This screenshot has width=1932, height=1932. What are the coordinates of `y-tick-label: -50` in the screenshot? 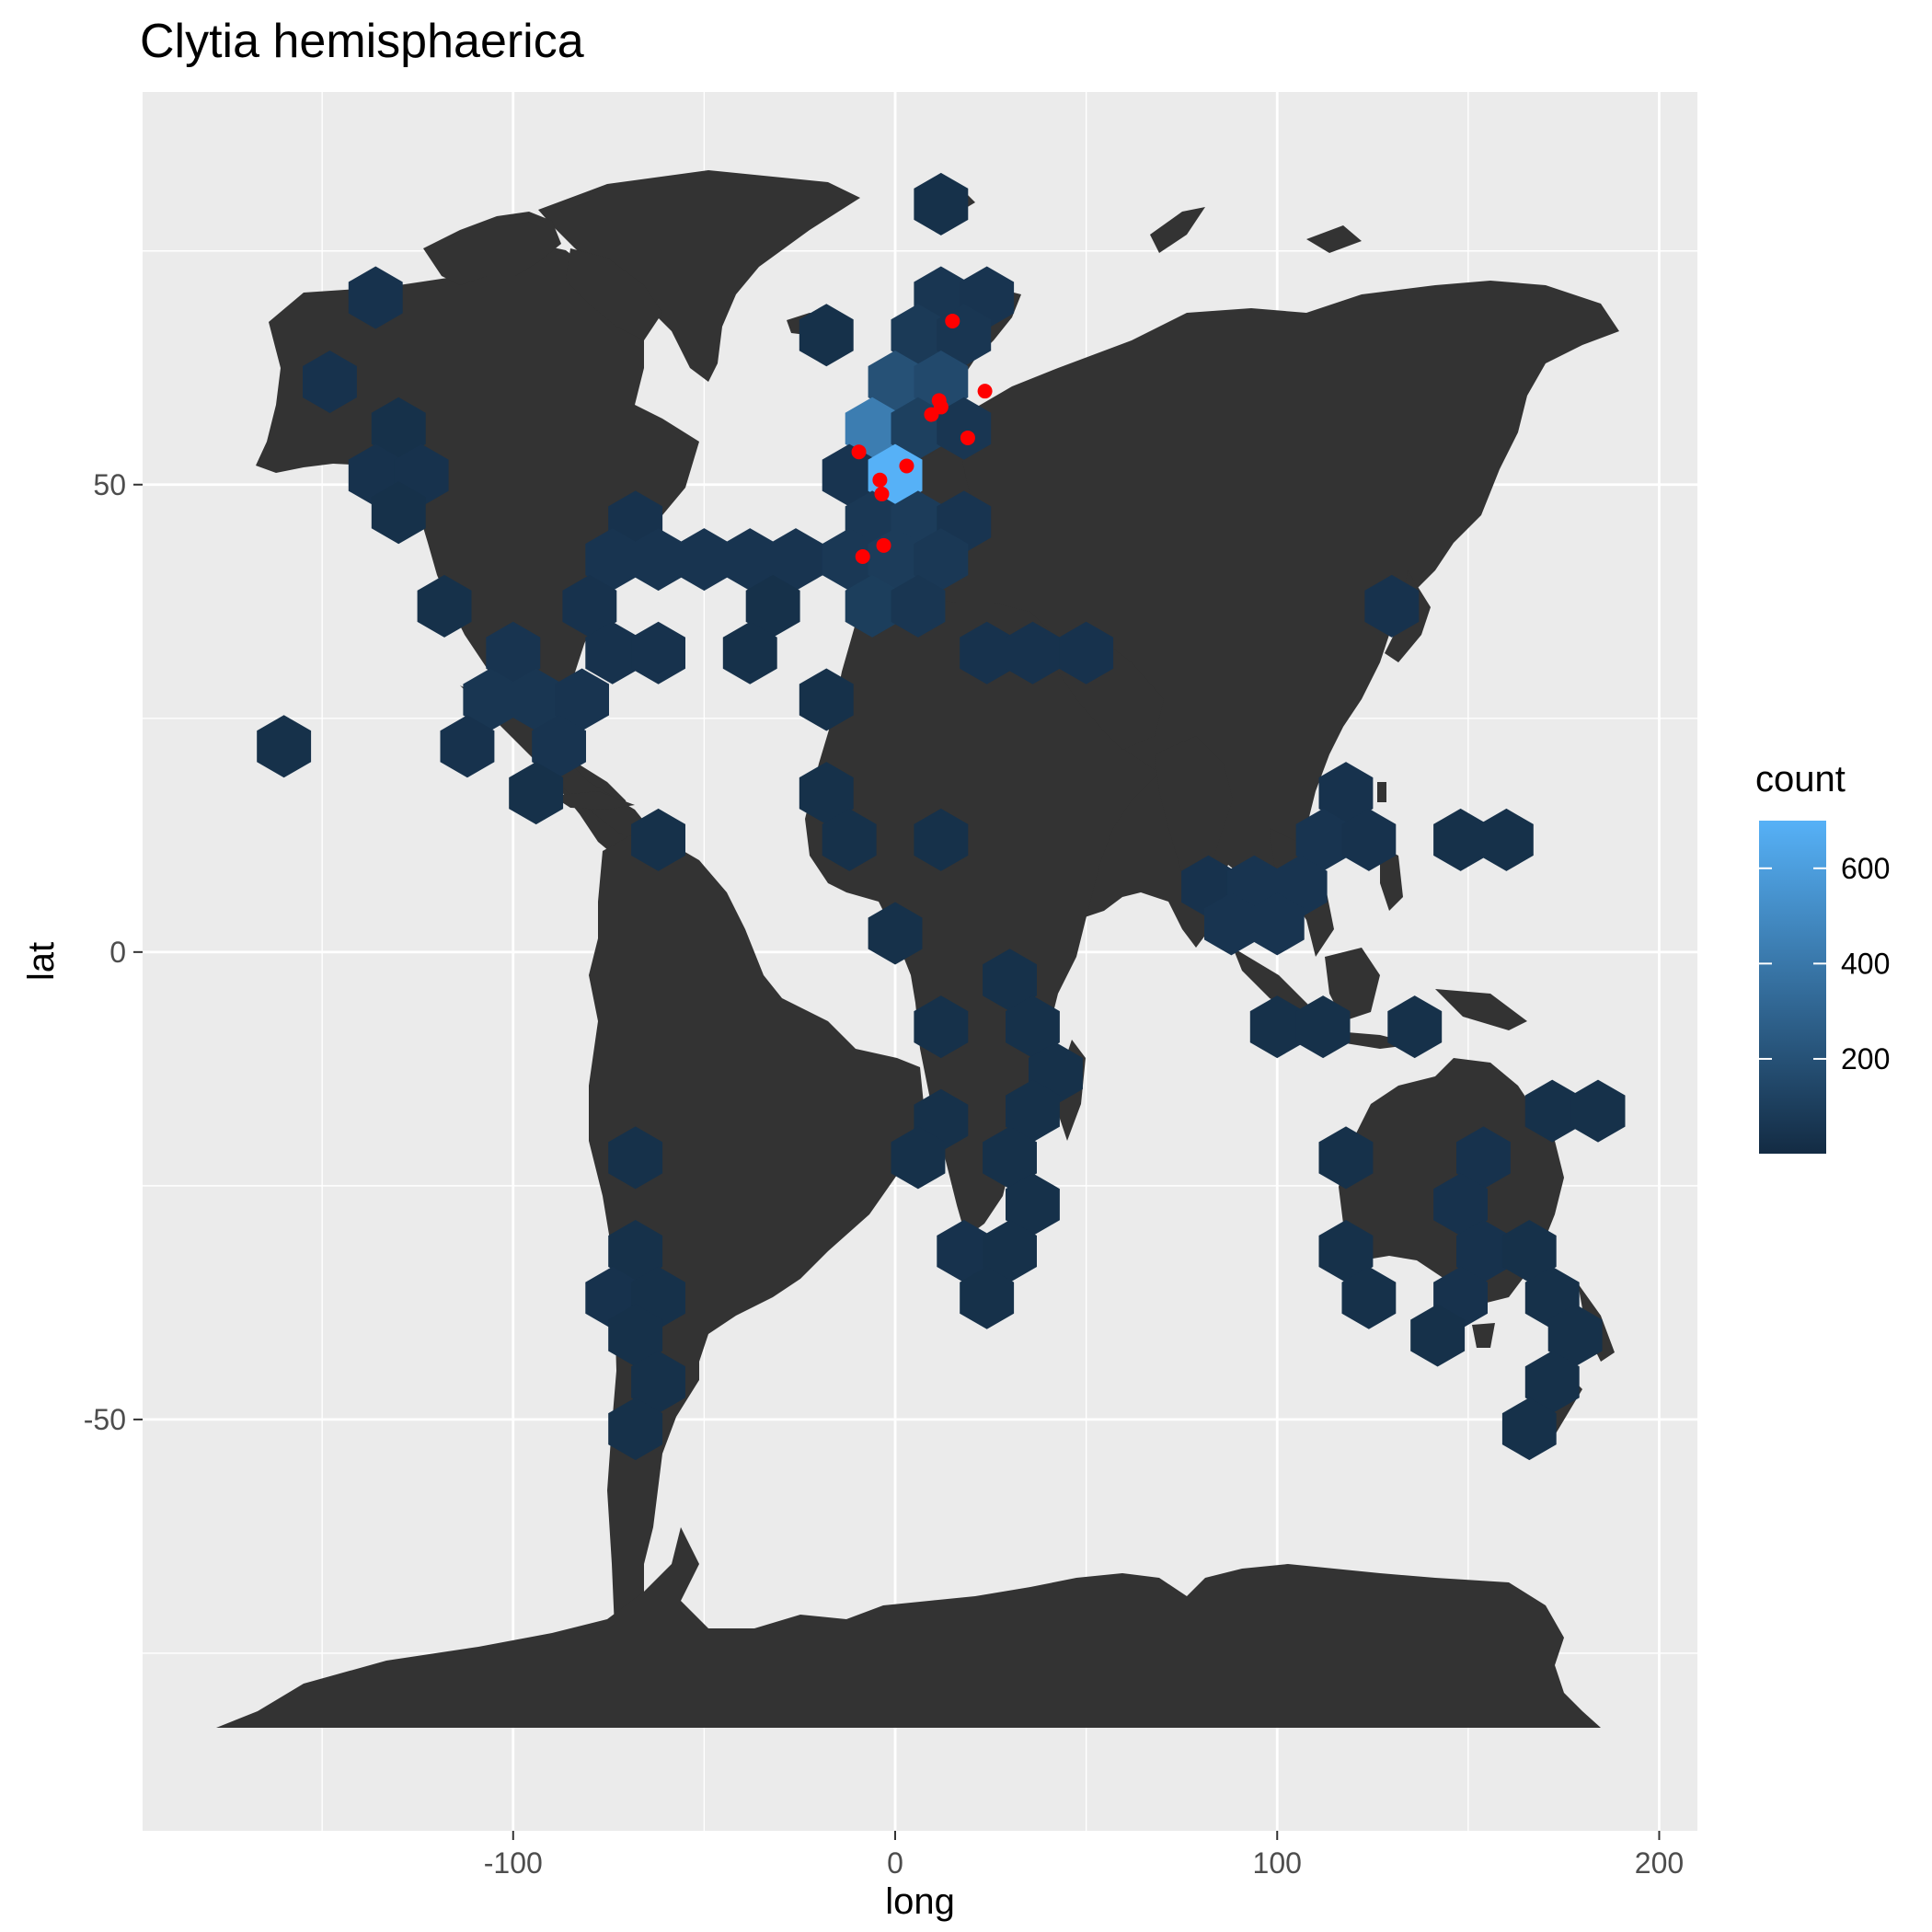 It's located at (105, 1419).